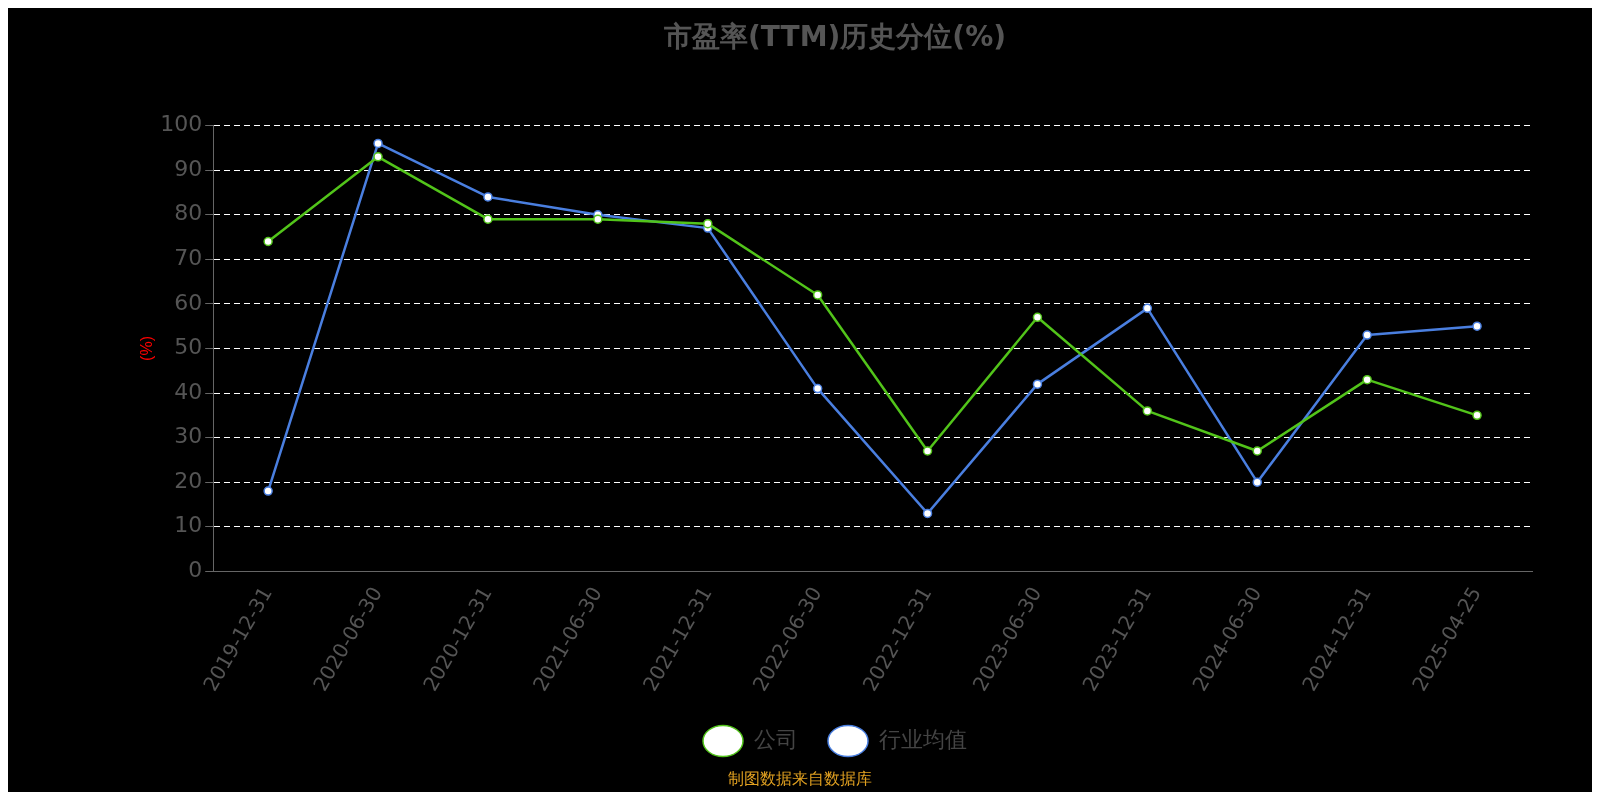 The image size is (1600, 800). What do you see at coordinates (188, 258) in the screenshot?
I see `y-tick-label: 70` at bounding box center [188, 258].